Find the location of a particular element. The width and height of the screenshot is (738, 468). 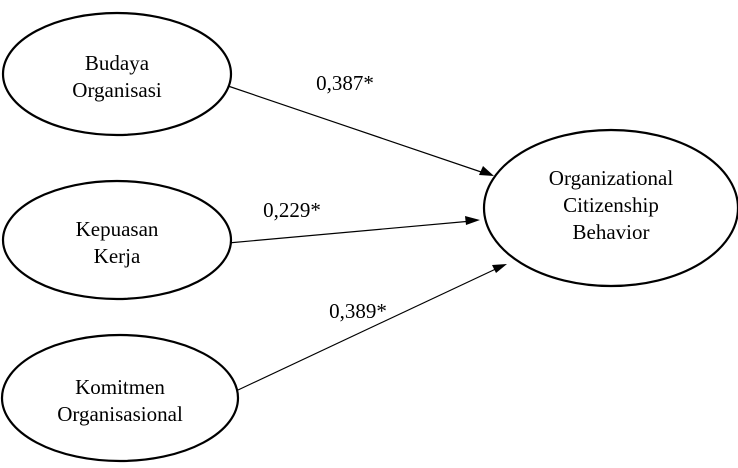

node-label-line: Behavior is located at coordinates (611, 232).